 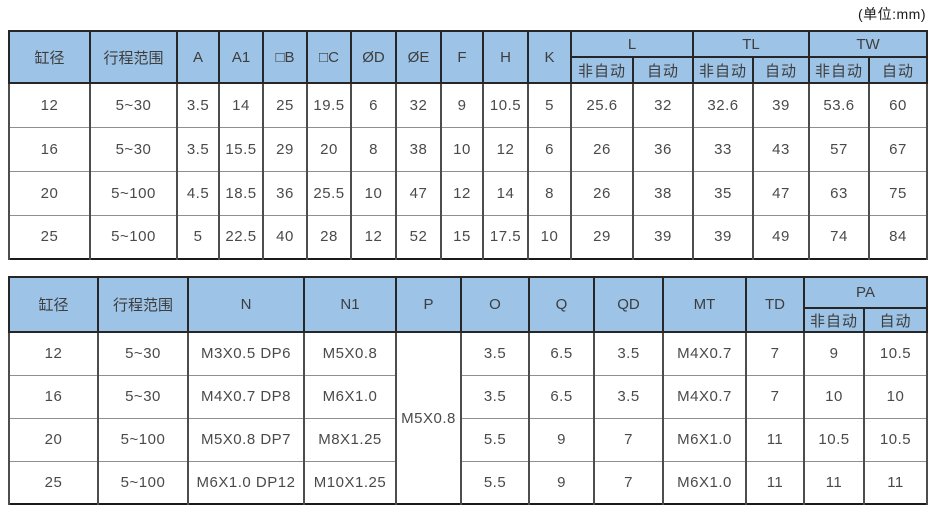 What do you see at coordinates (469, 70) in the screenshot?
I see `sub-header-row: 非自动 自动 非自动 自动 非自动 自动` at bounding box center [469, 70].